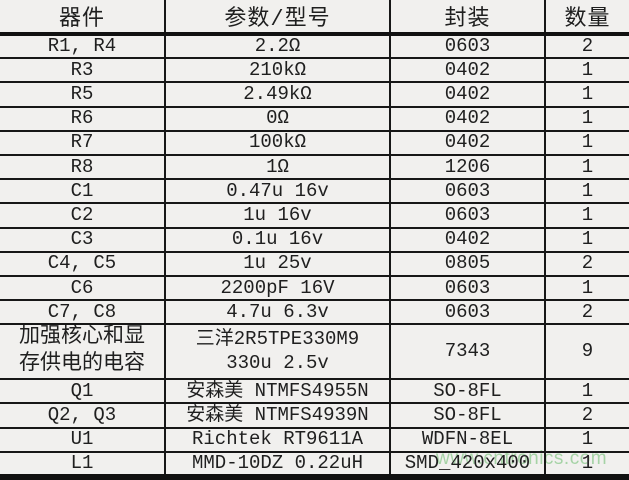  What do you see at coordinates (586, 18) in the screenshot?
I see `header-qty: 数量` at bounding box center [586, 18].